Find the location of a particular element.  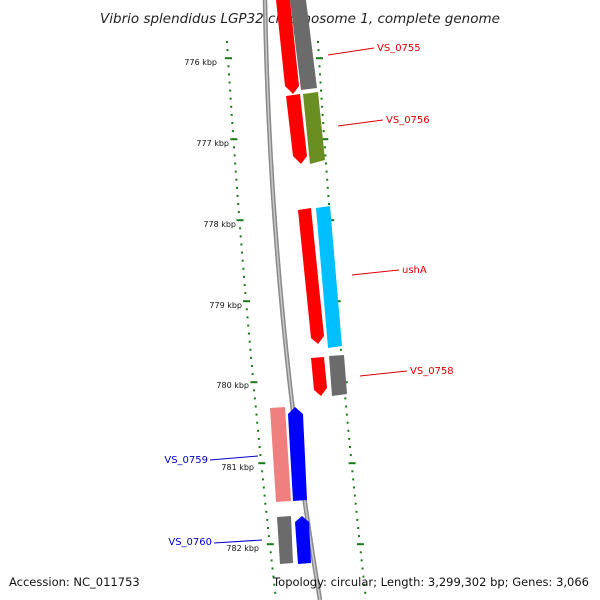

gene-feature-vs0759-cds is located at coordinates (297, 454).